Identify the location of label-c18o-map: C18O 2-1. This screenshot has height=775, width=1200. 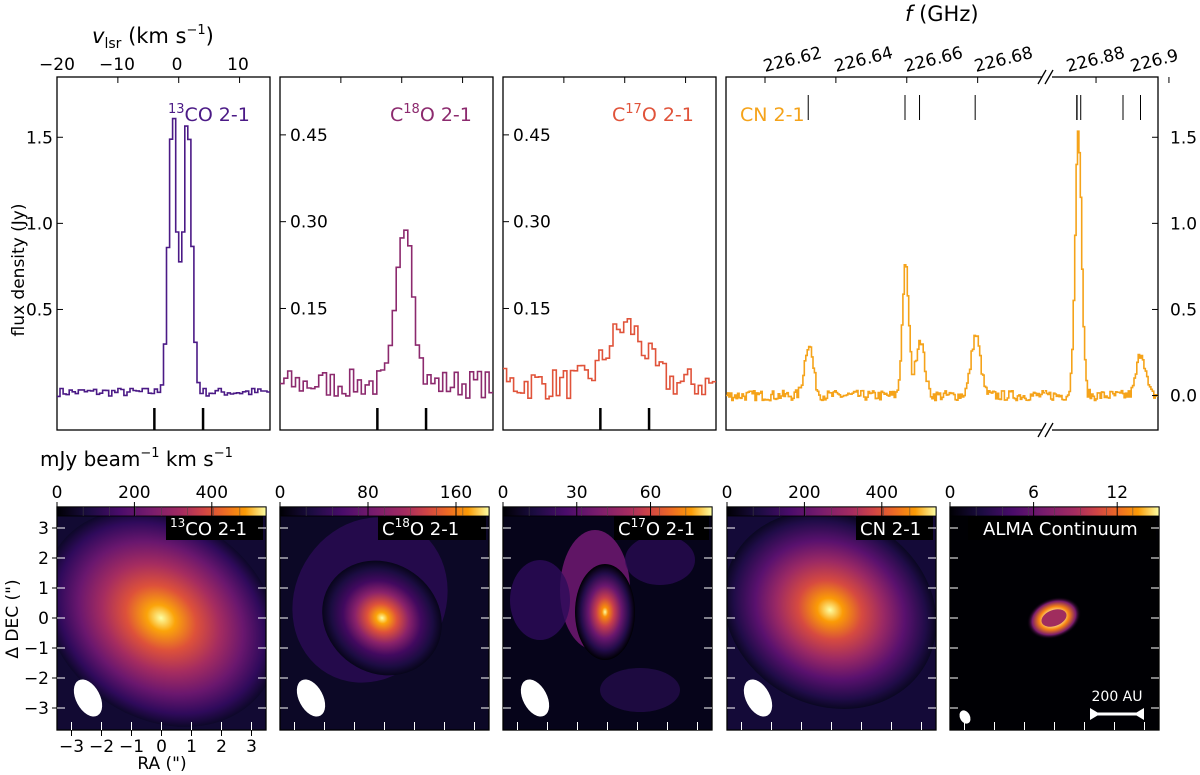
(420, 528).